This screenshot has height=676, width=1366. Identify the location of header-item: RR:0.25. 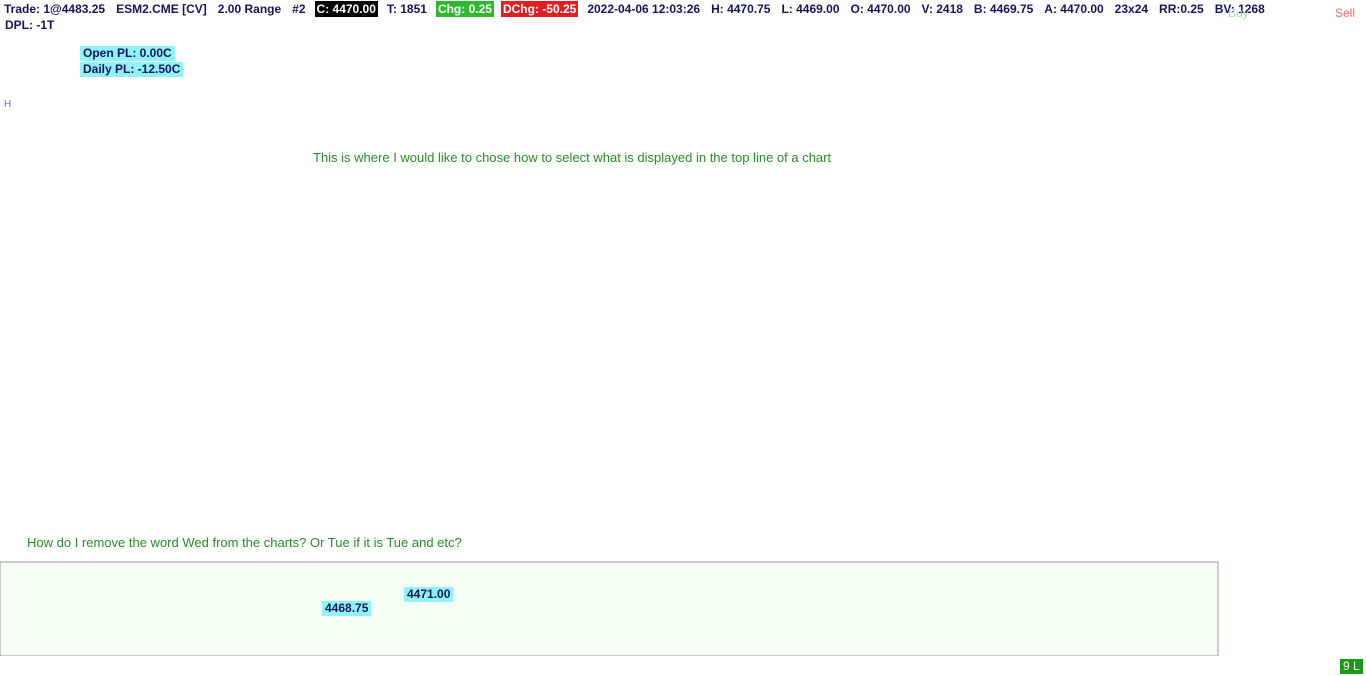
(1181, 9).